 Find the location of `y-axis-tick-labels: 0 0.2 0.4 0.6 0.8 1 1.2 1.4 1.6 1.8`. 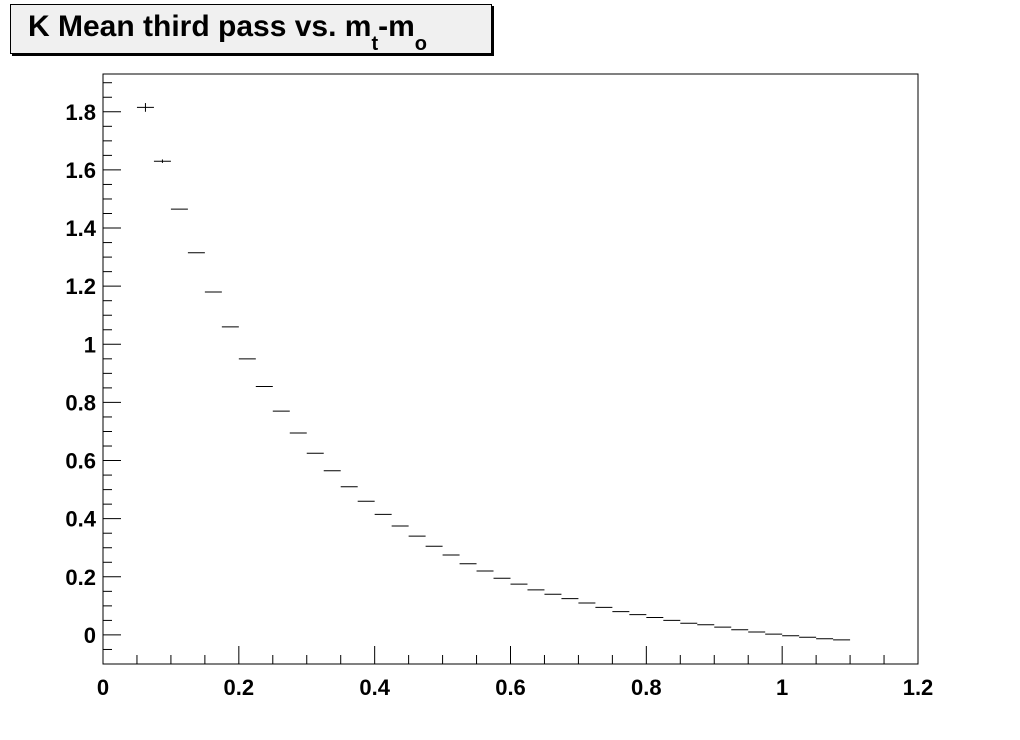

y-axis-tick-labels: 0 0.2 0.4 0.6 0.8 1 1.2 1.4 1.6 1.8 is located at coordinates (80, 374).